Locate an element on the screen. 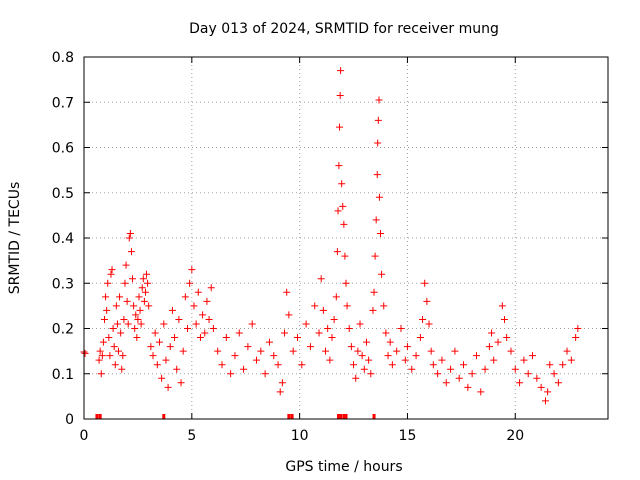 The image size is (640, 480). y-tick-label: 0.4 is located at coordinates (63, 239).